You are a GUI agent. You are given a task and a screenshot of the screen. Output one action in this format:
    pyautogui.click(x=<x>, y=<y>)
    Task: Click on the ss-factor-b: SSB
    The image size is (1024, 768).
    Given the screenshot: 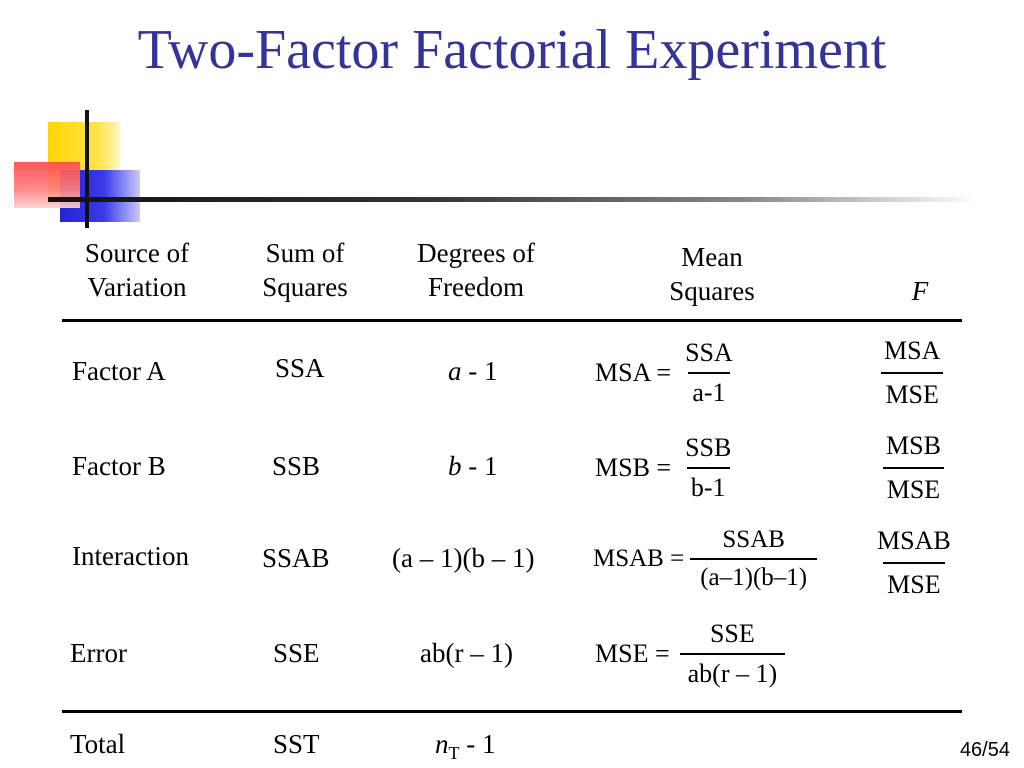 What is the action you would take?
    pyautogui.click(x=296, y=466)
    